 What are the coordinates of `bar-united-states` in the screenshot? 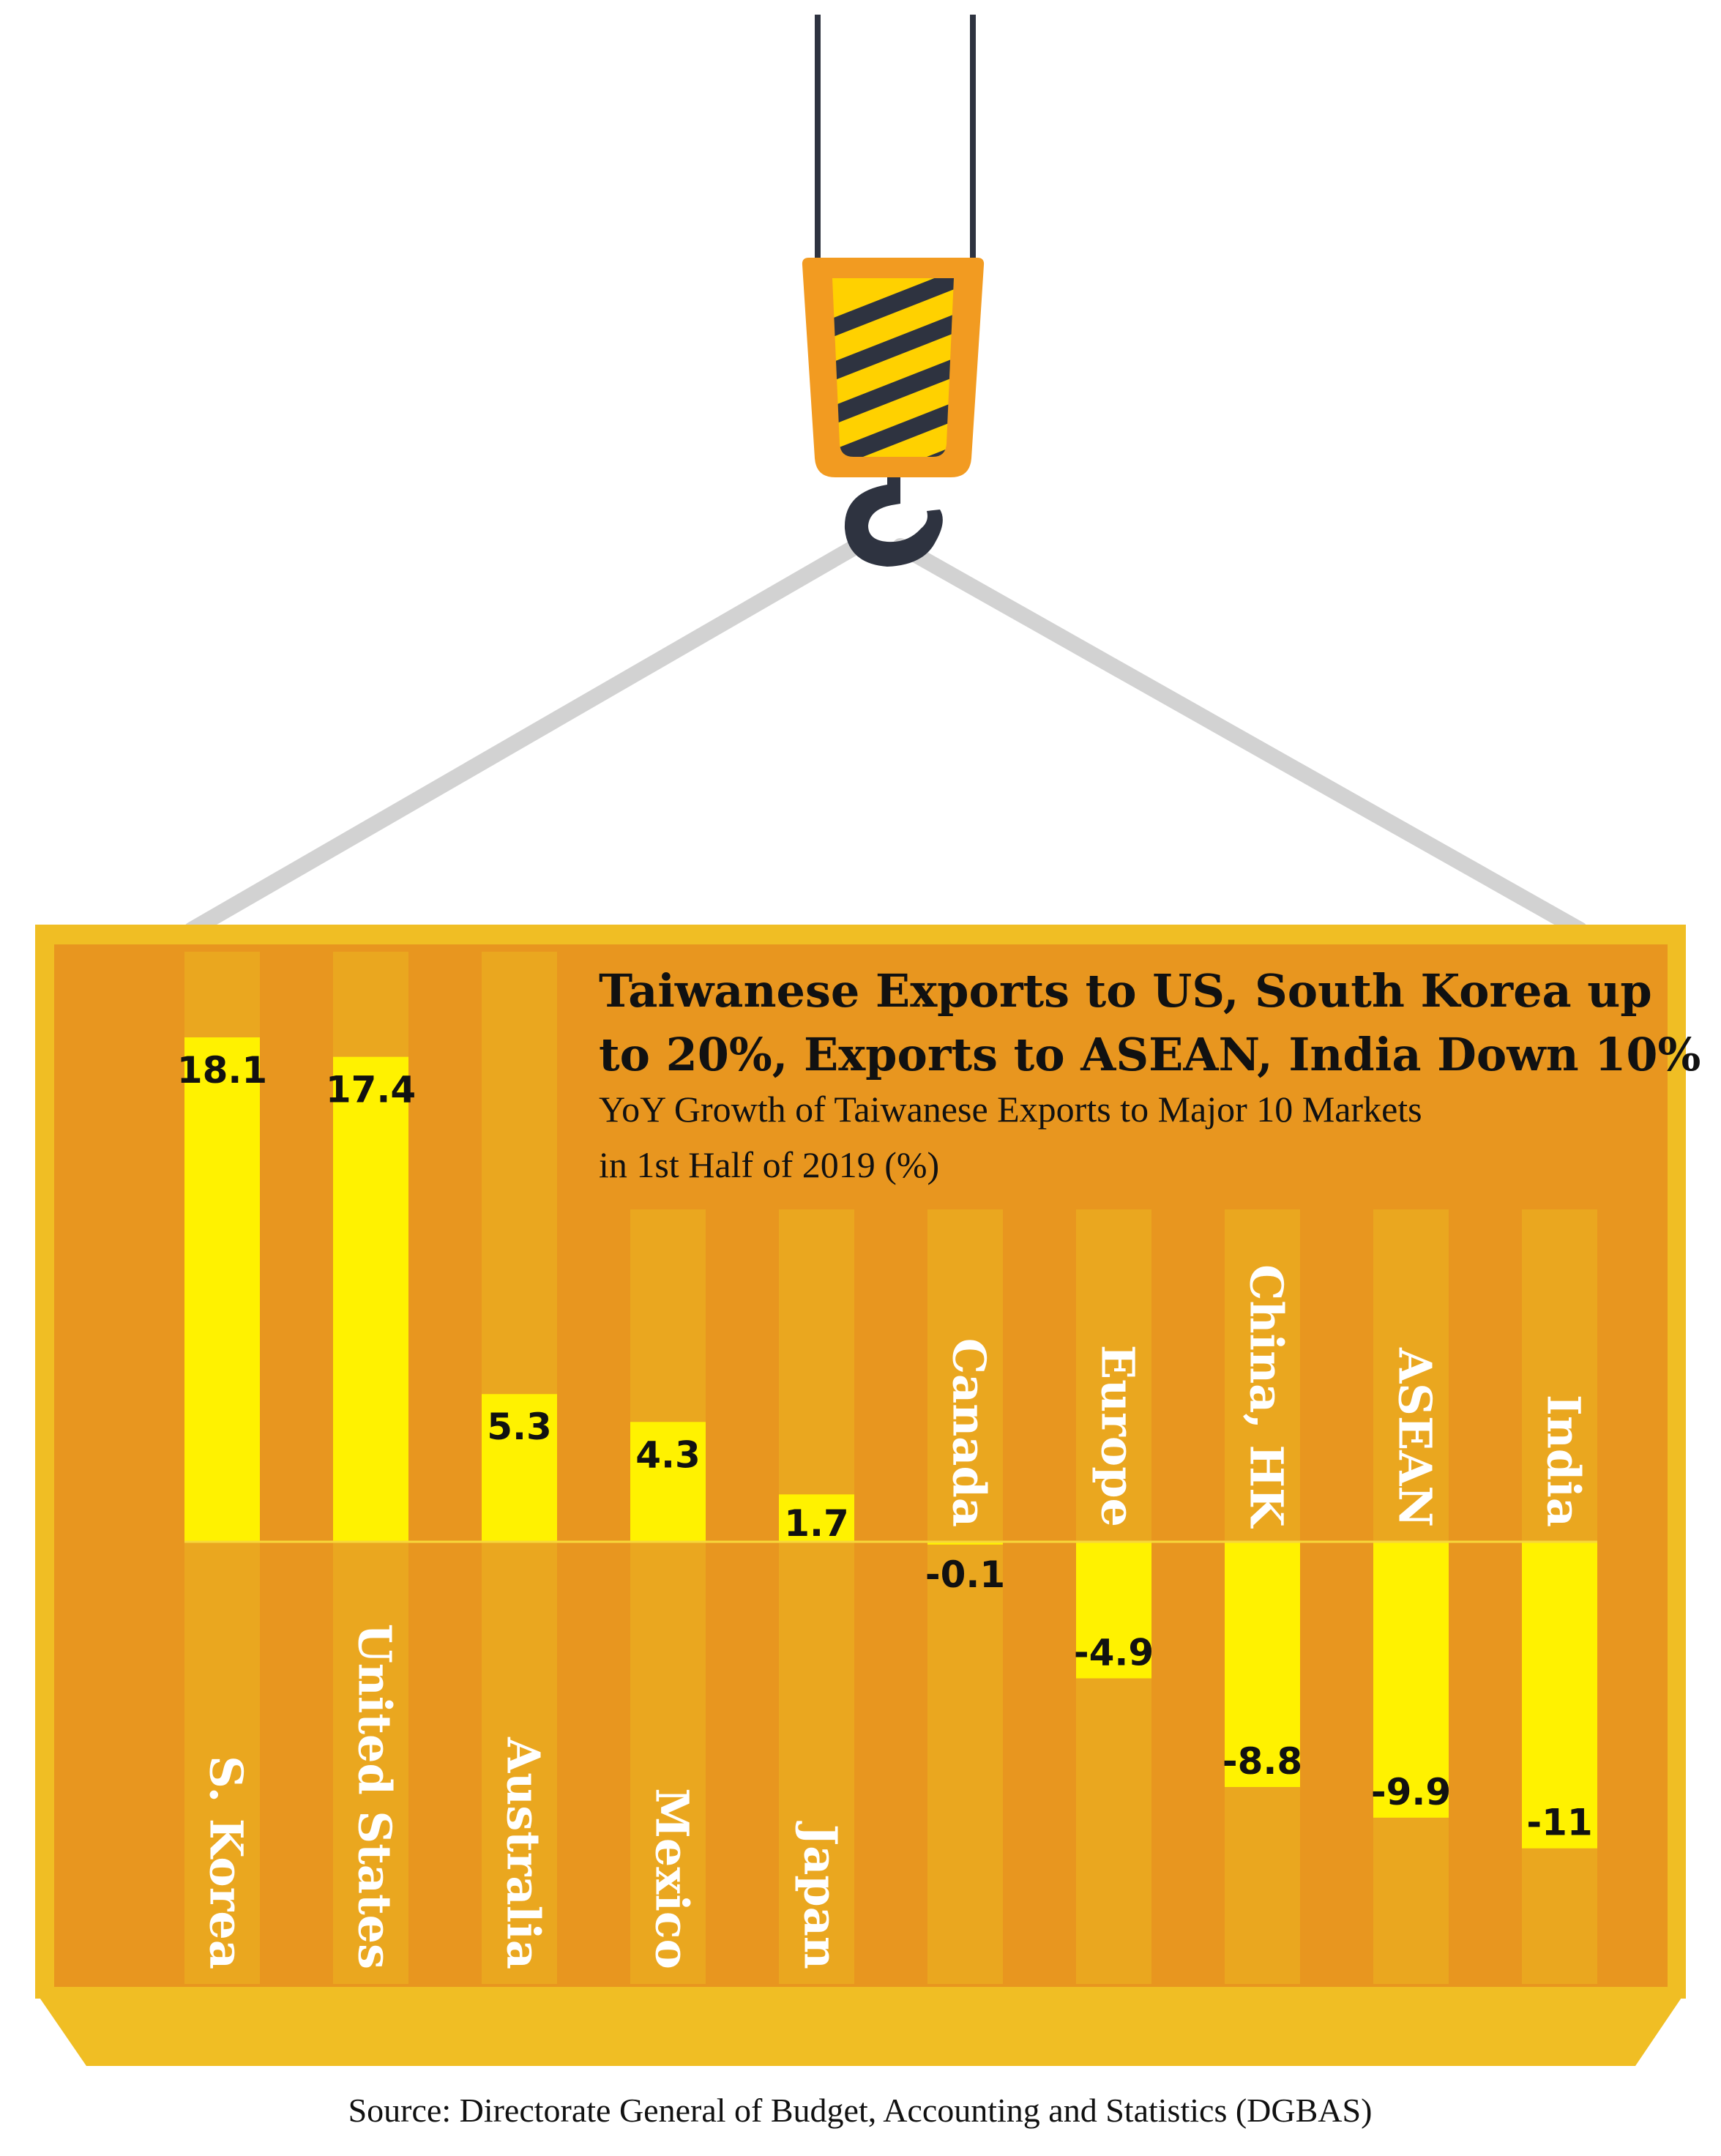 It's located at (370, 1299).